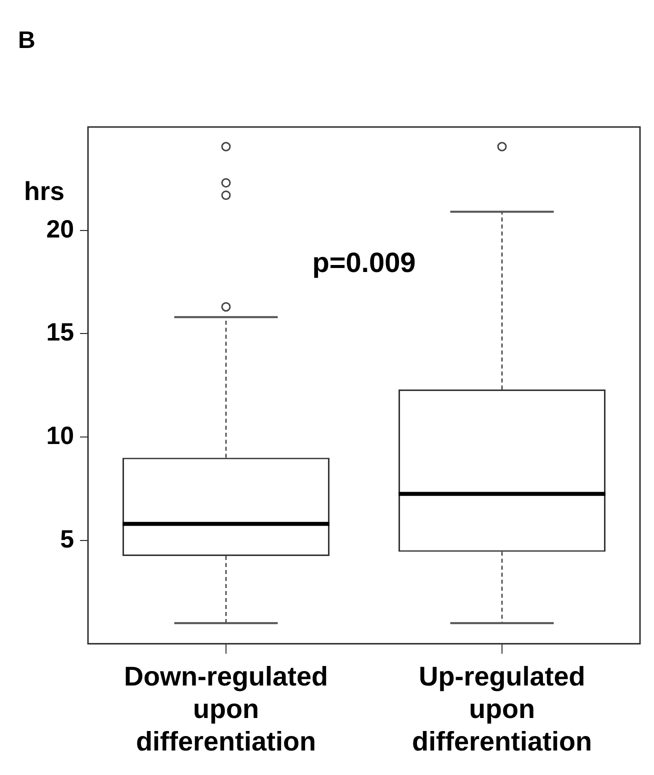  I want to click on y-tick-label: 10, so click(60, 436).